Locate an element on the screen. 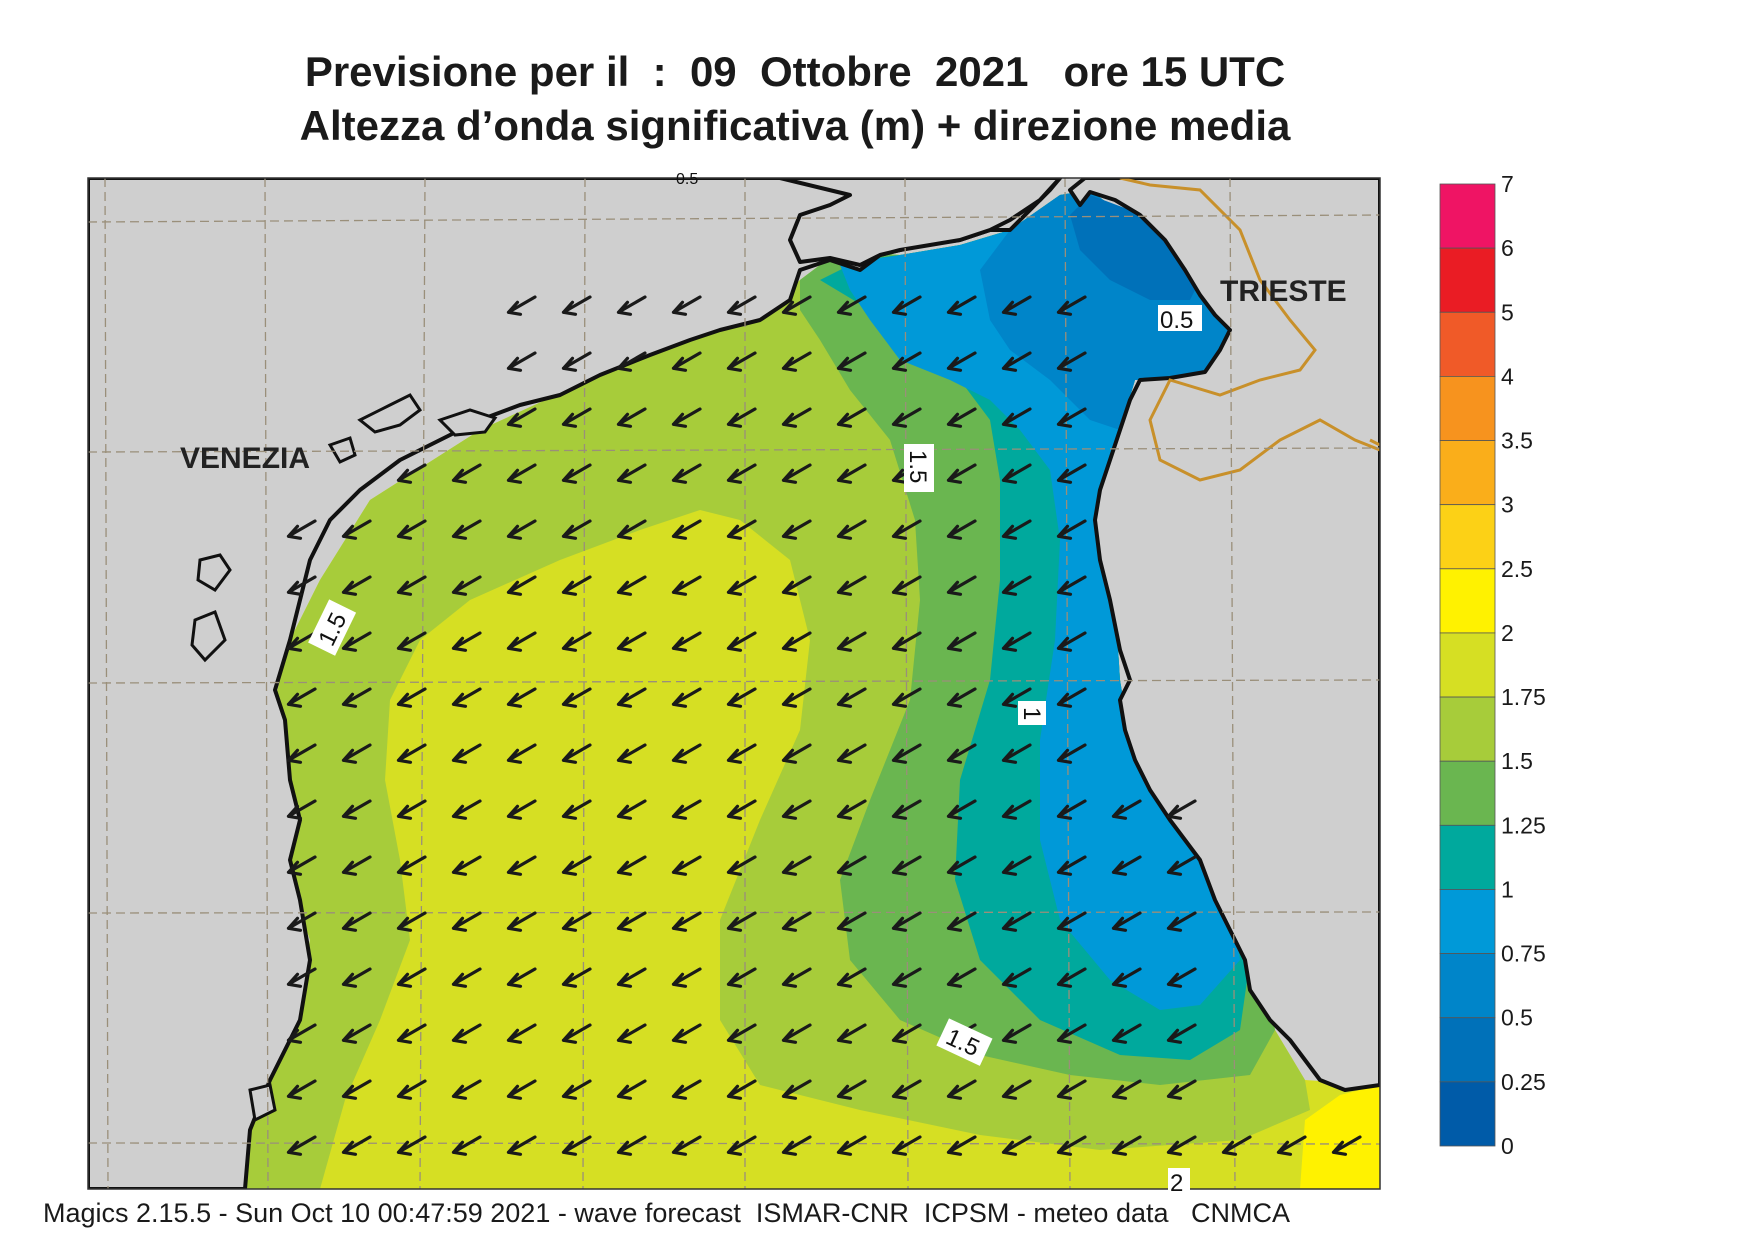  sea-band-0.5-0.75 is located at coordinates (1105, 310).